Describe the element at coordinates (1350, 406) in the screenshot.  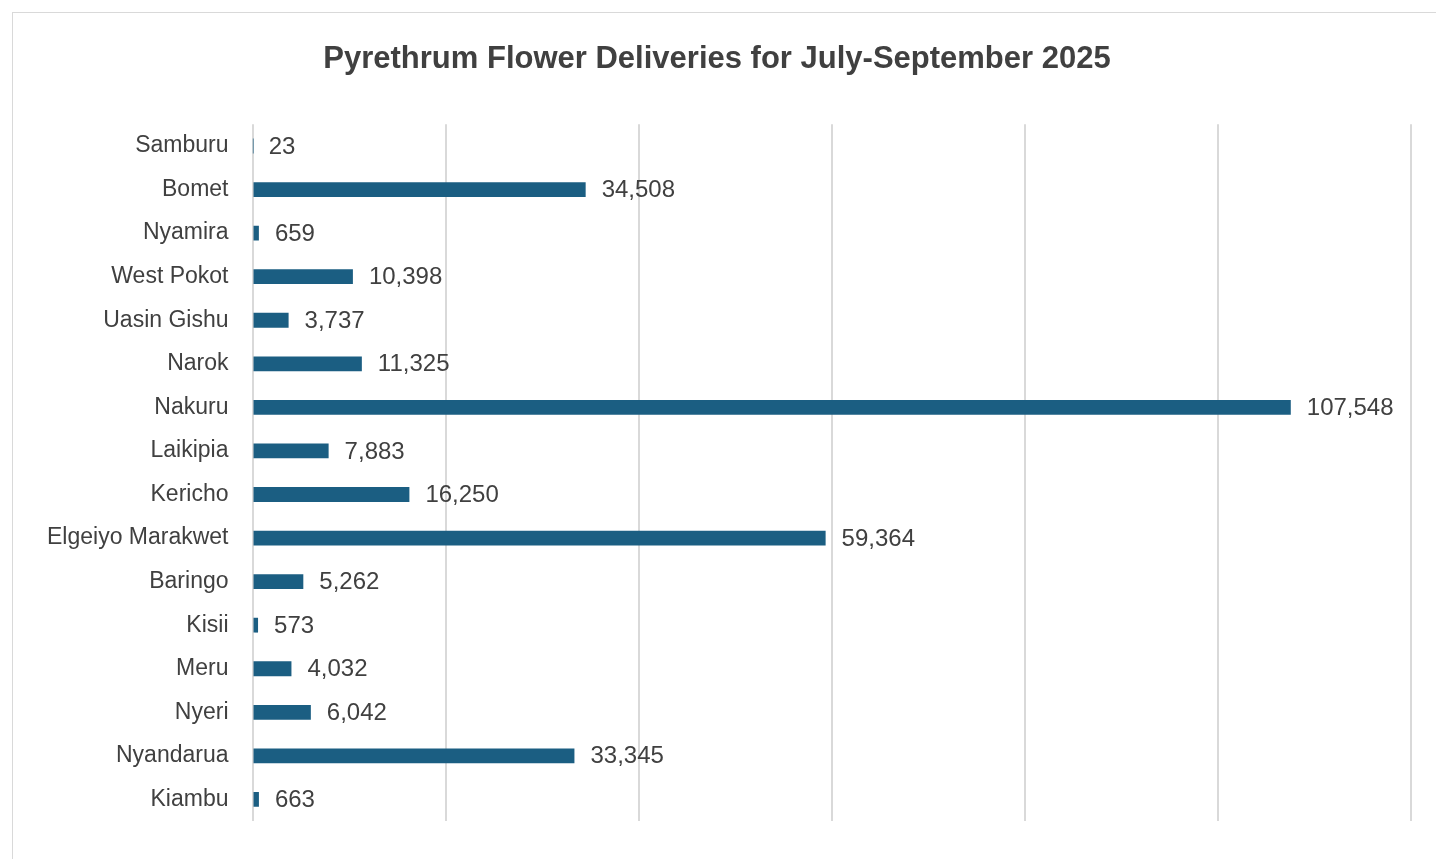
I see `data-label: 107,548` at that location.